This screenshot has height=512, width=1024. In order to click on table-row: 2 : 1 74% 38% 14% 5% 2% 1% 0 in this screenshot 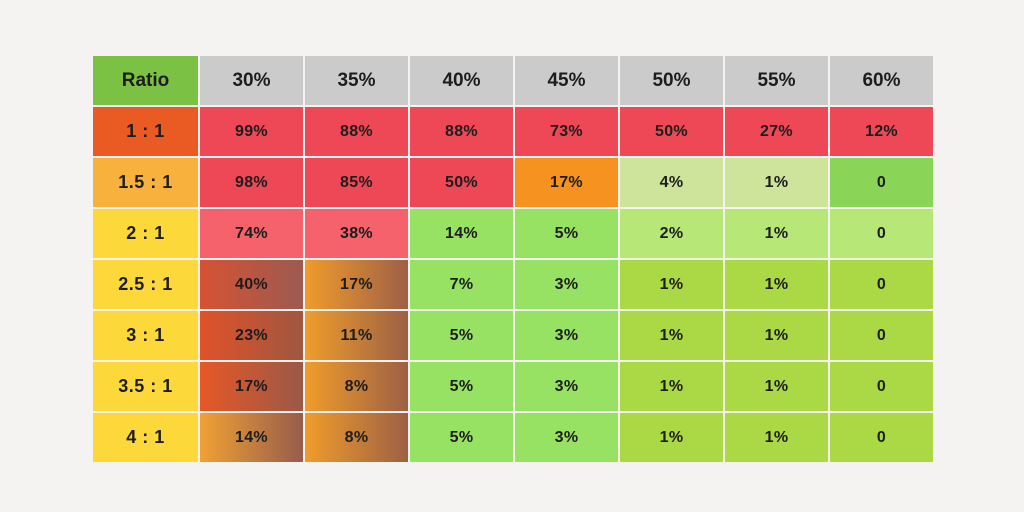, I will do `click(513, 233)`.